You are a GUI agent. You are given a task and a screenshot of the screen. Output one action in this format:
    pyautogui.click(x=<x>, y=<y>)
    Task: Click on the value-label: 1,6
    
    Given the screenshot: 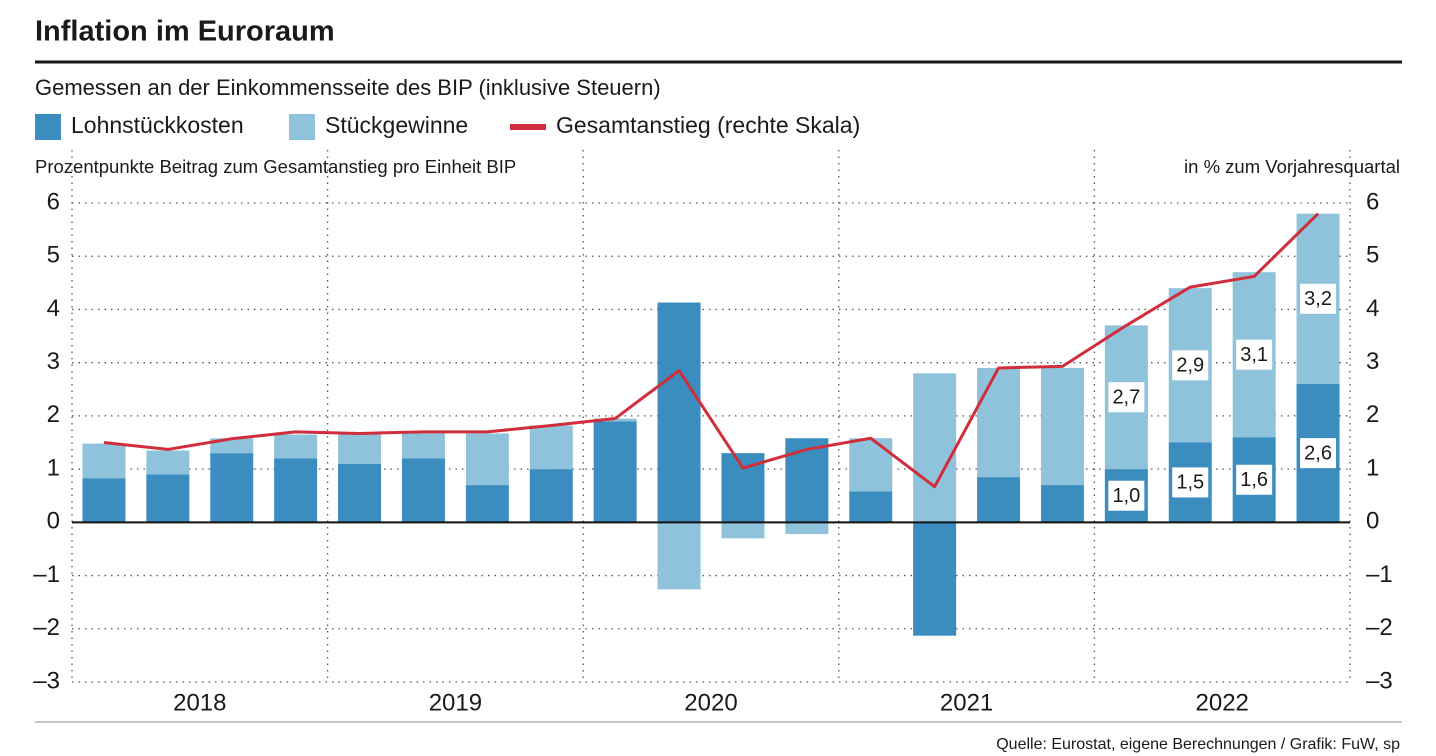 What is the action you would take?
    pyautogui.click(x=1254, y=480)
    